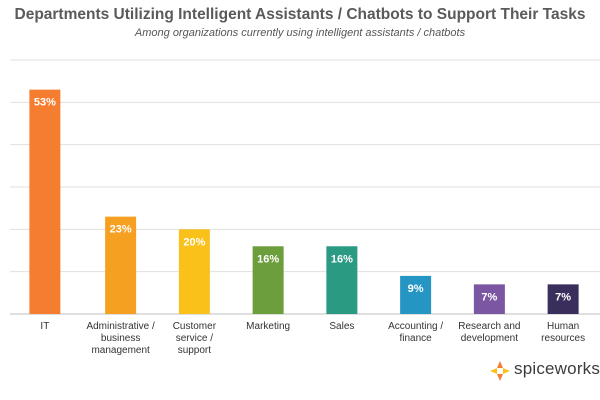 Image resolution: width=600 pixels, height=400 pixels. Describe the element at coordinates (557, 368) in the screenshot. I see `logo-wordmark: spiceworks` at that location.